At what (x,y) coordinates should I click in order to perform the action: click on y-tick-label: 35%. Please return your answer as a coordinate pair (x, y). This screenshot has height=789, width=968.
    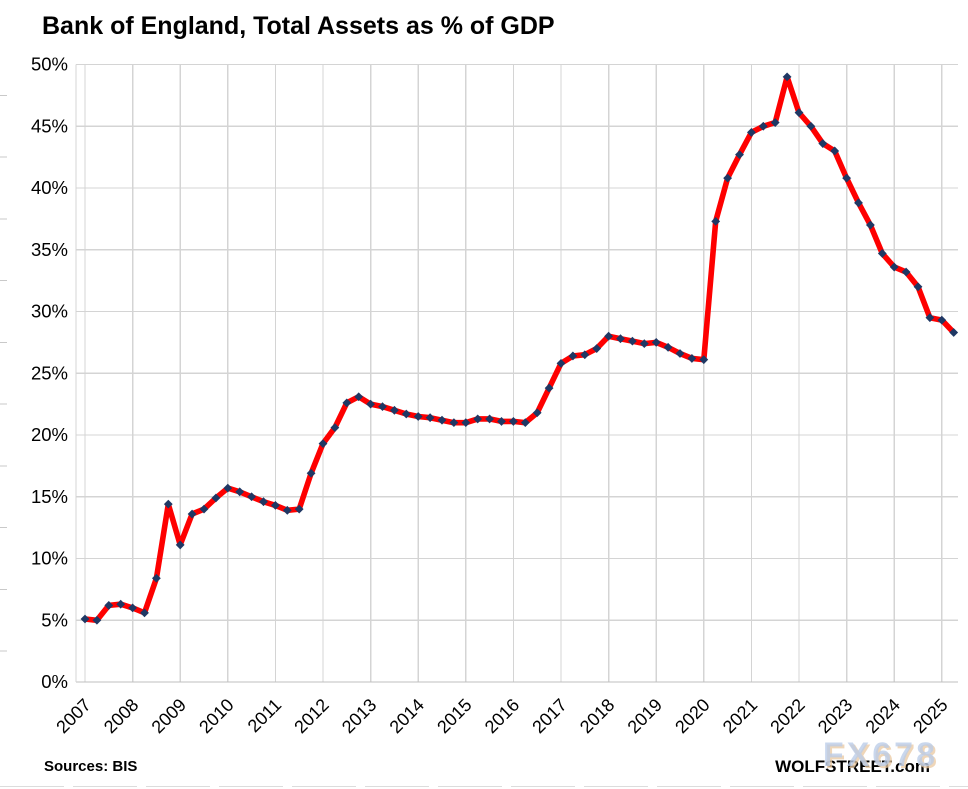
    Looking at the image, I should click on (49, 249).